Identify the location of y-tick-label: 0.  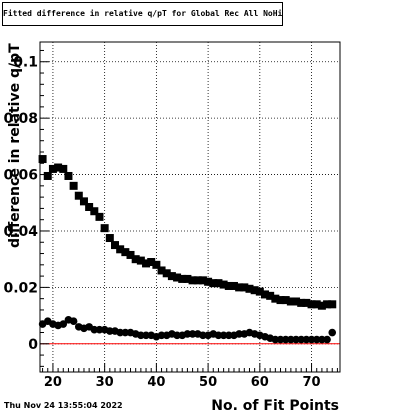
(33, 345).